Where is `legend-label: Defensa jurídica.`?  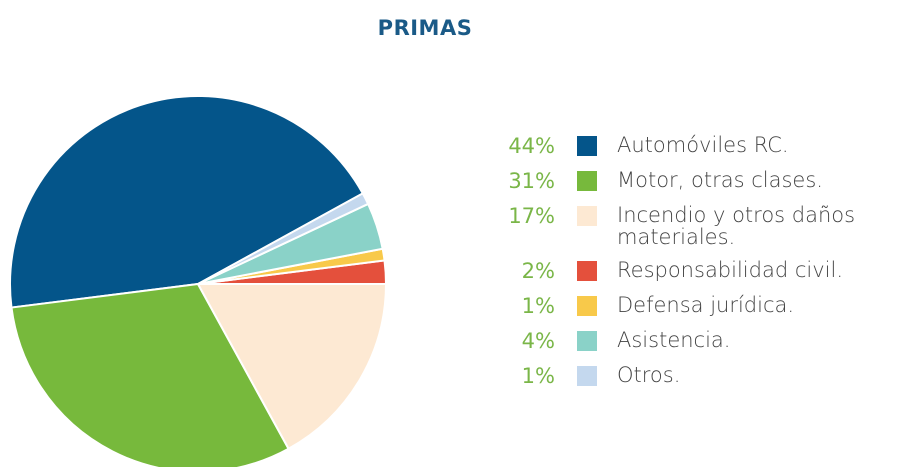
legend-label: Defensa jurídica. is located at coordinates (706, 305).